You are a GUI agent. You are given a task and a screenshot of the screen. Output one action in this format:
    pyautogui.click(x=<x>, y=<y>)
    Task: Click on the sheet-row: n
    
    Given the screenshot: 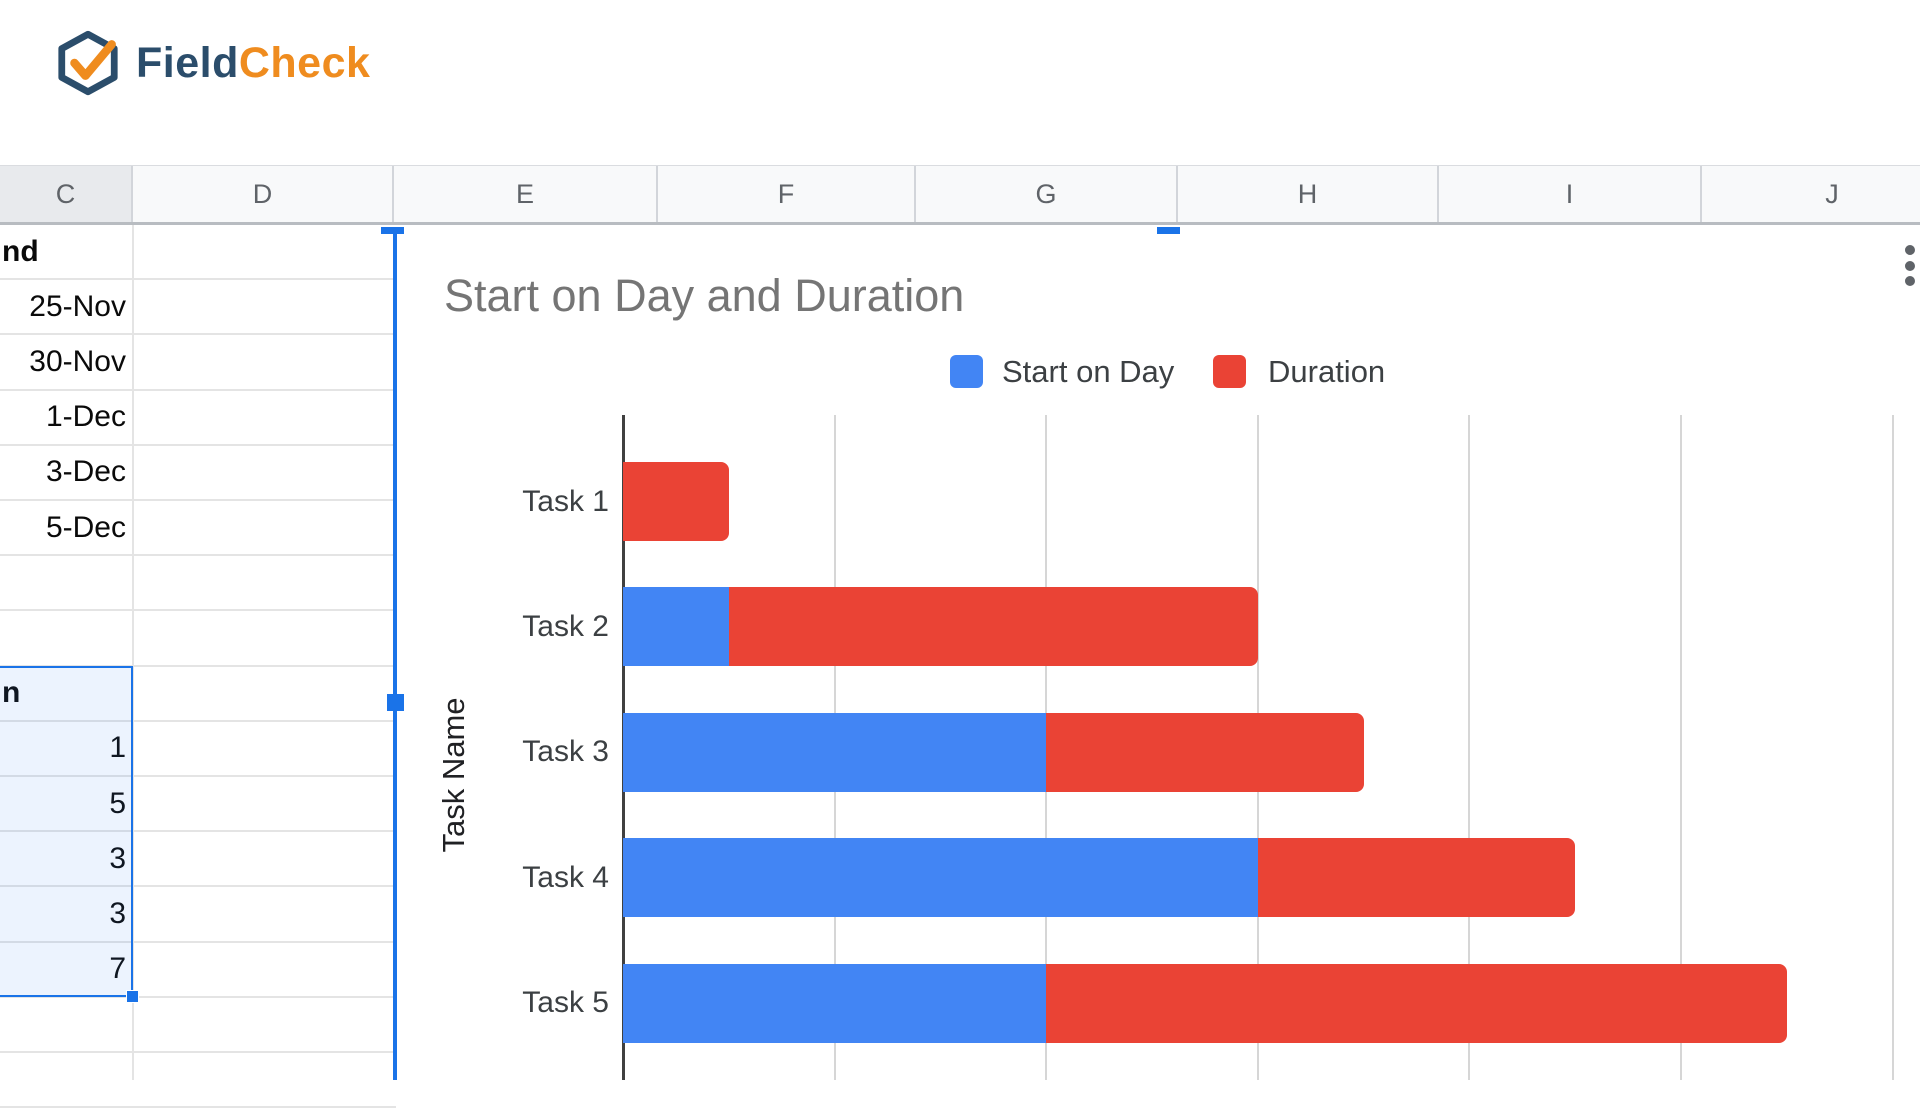 What is the action you would take?
    pyautogui.click(x=198, y=694)
    